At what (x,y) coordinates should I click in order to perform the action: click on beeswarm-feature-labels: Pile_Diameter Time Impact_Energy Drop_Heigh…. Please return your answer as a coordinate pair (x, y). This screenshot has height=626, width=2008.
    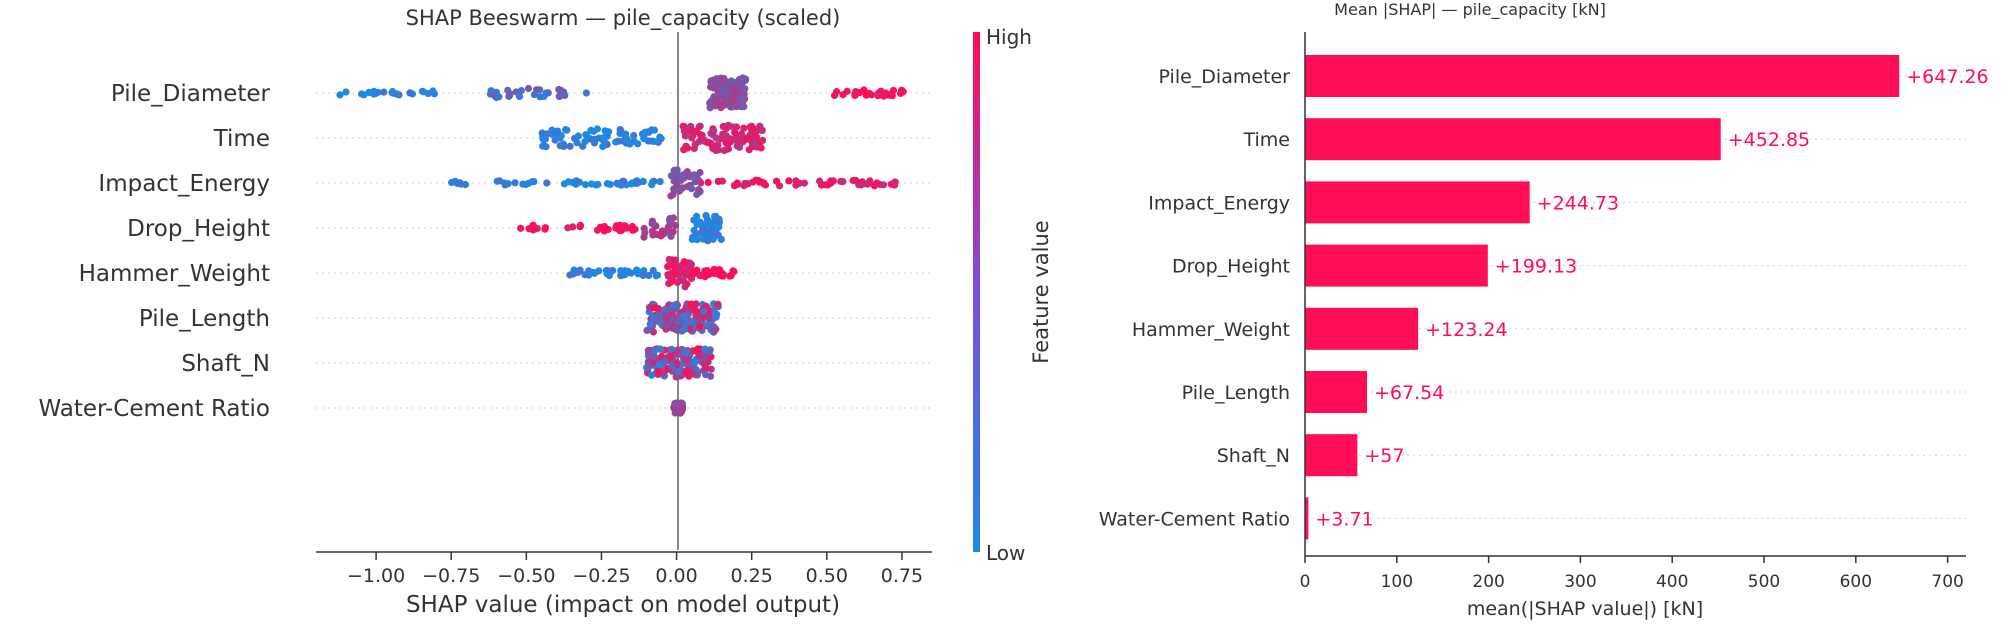
    Looking at the image, I should click on (154, 251).